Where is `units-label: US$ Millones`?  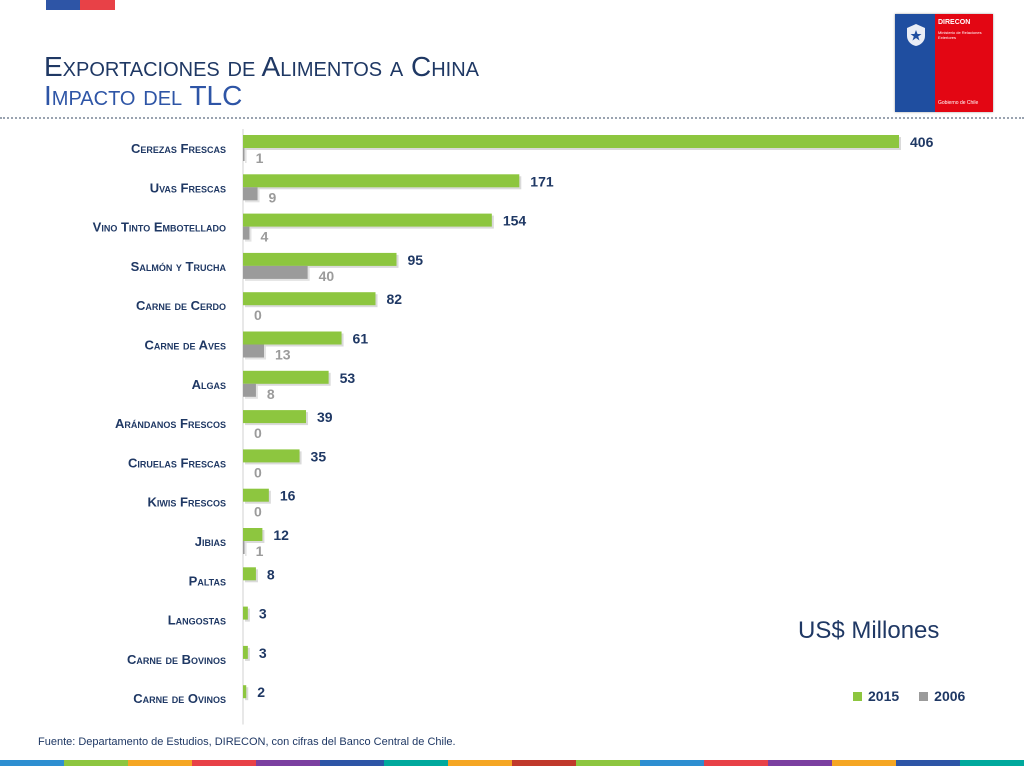
units-label: US$ Millones is located at coordinates (869, 630).